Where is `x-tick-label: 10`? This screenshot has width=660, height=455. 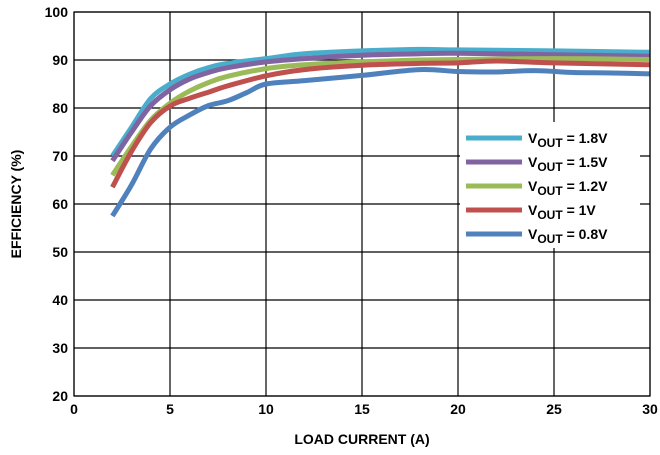
x-tick-label: 10 is located at coordinates (266, 409).